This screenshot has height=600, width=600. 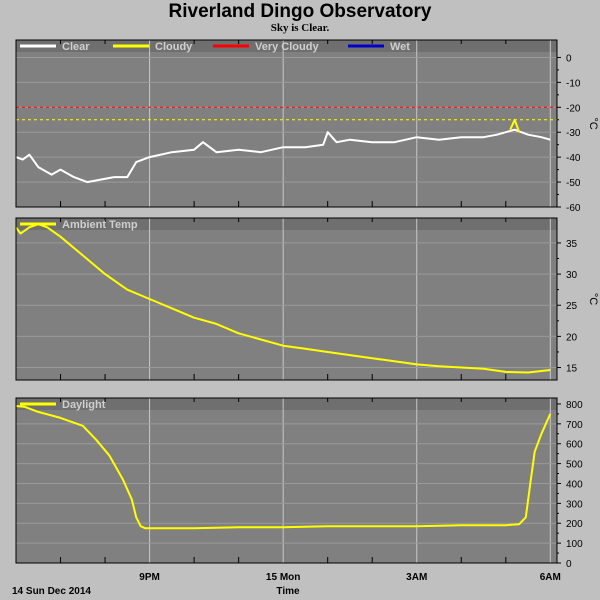 I want to click on y-tick-label: 25, so click(x=572, y=306).